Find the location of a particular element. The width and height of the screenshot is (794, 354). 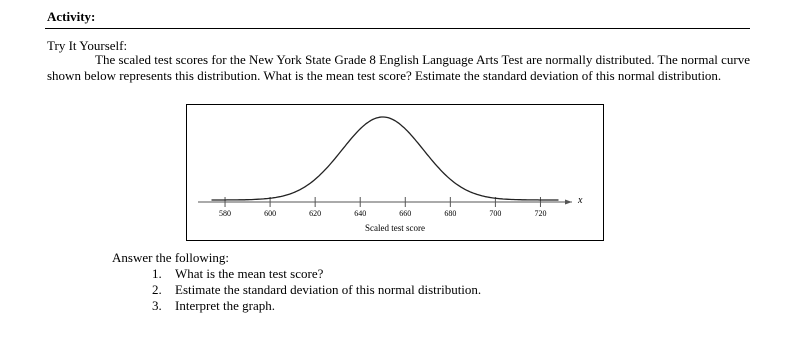

x-tick-label: 600 is located at coordinates (270, 213).